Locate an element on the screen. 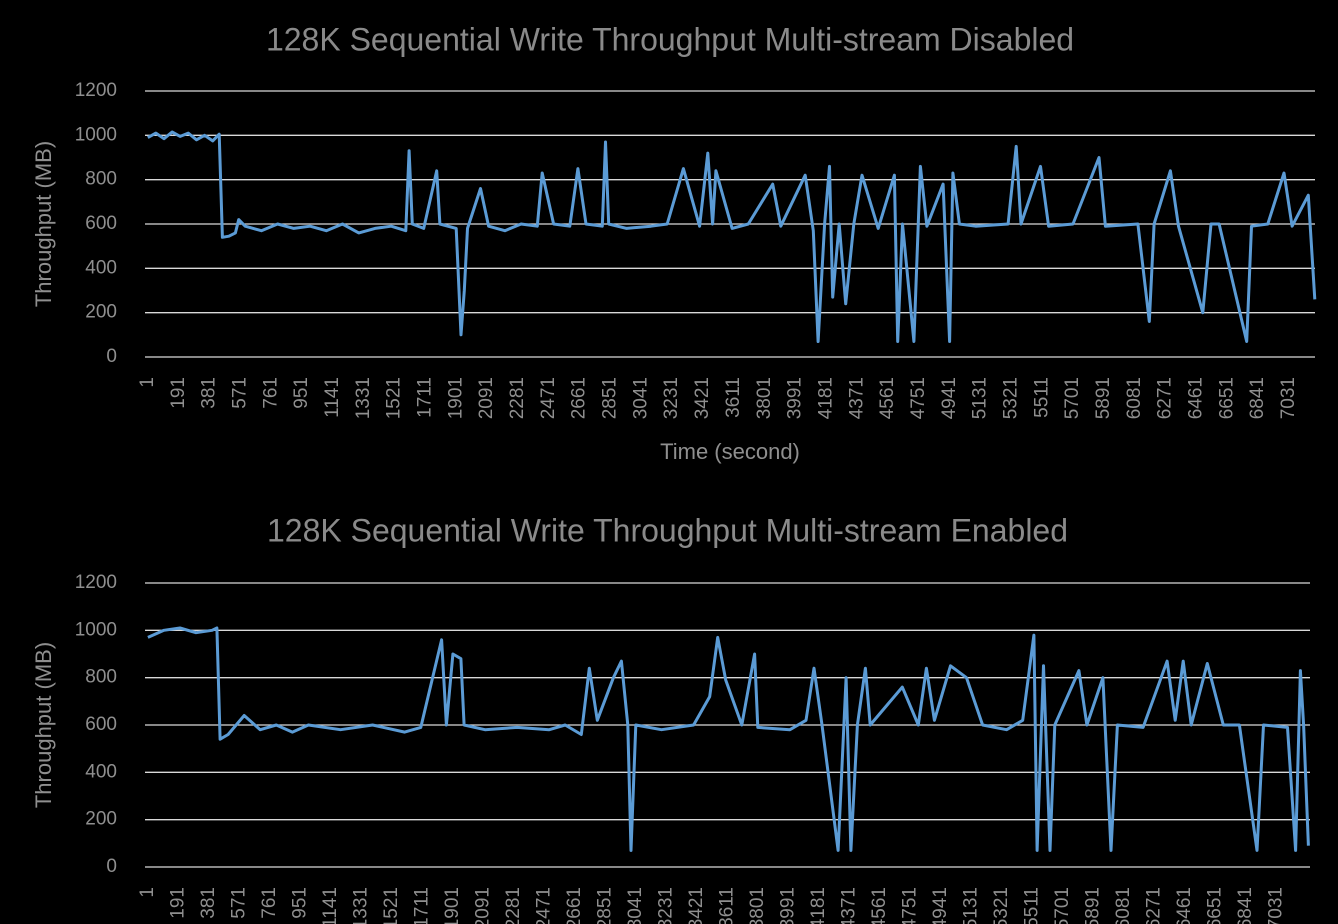 This screenshot has width=1338, height=924. x-axis-title: Time (second) is located at coordinates (730, 451).